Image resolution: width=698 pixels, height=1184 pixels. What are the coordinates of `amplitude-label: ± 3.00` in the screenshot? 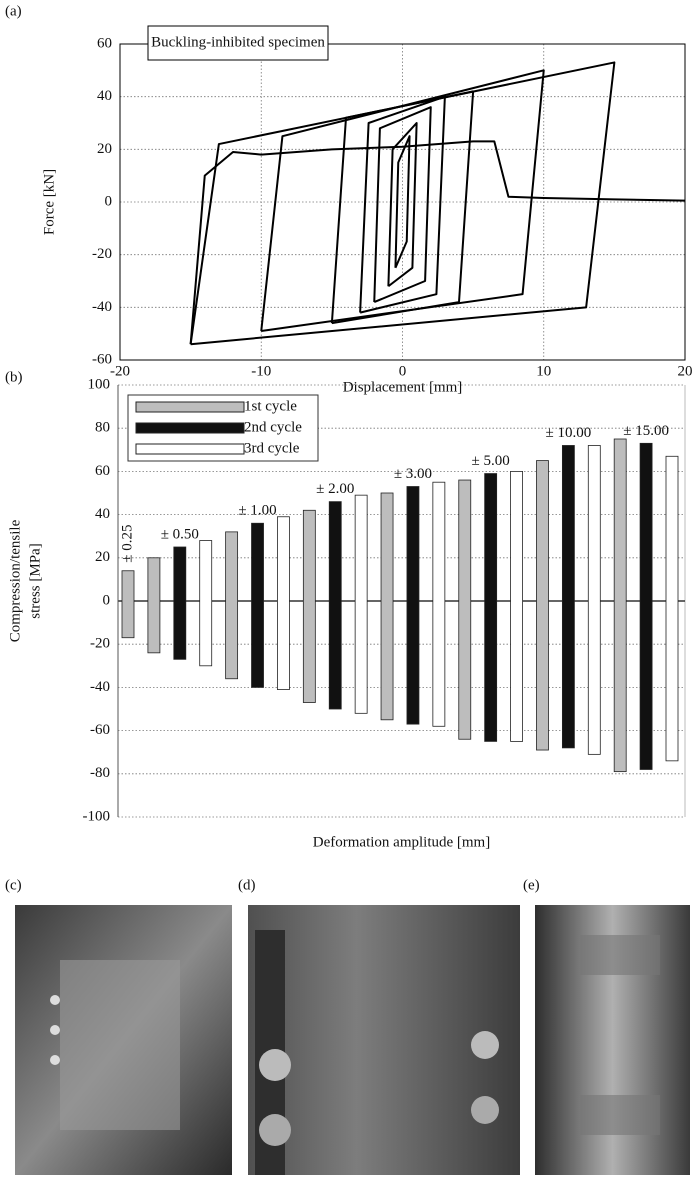 It's located at (413, 474).